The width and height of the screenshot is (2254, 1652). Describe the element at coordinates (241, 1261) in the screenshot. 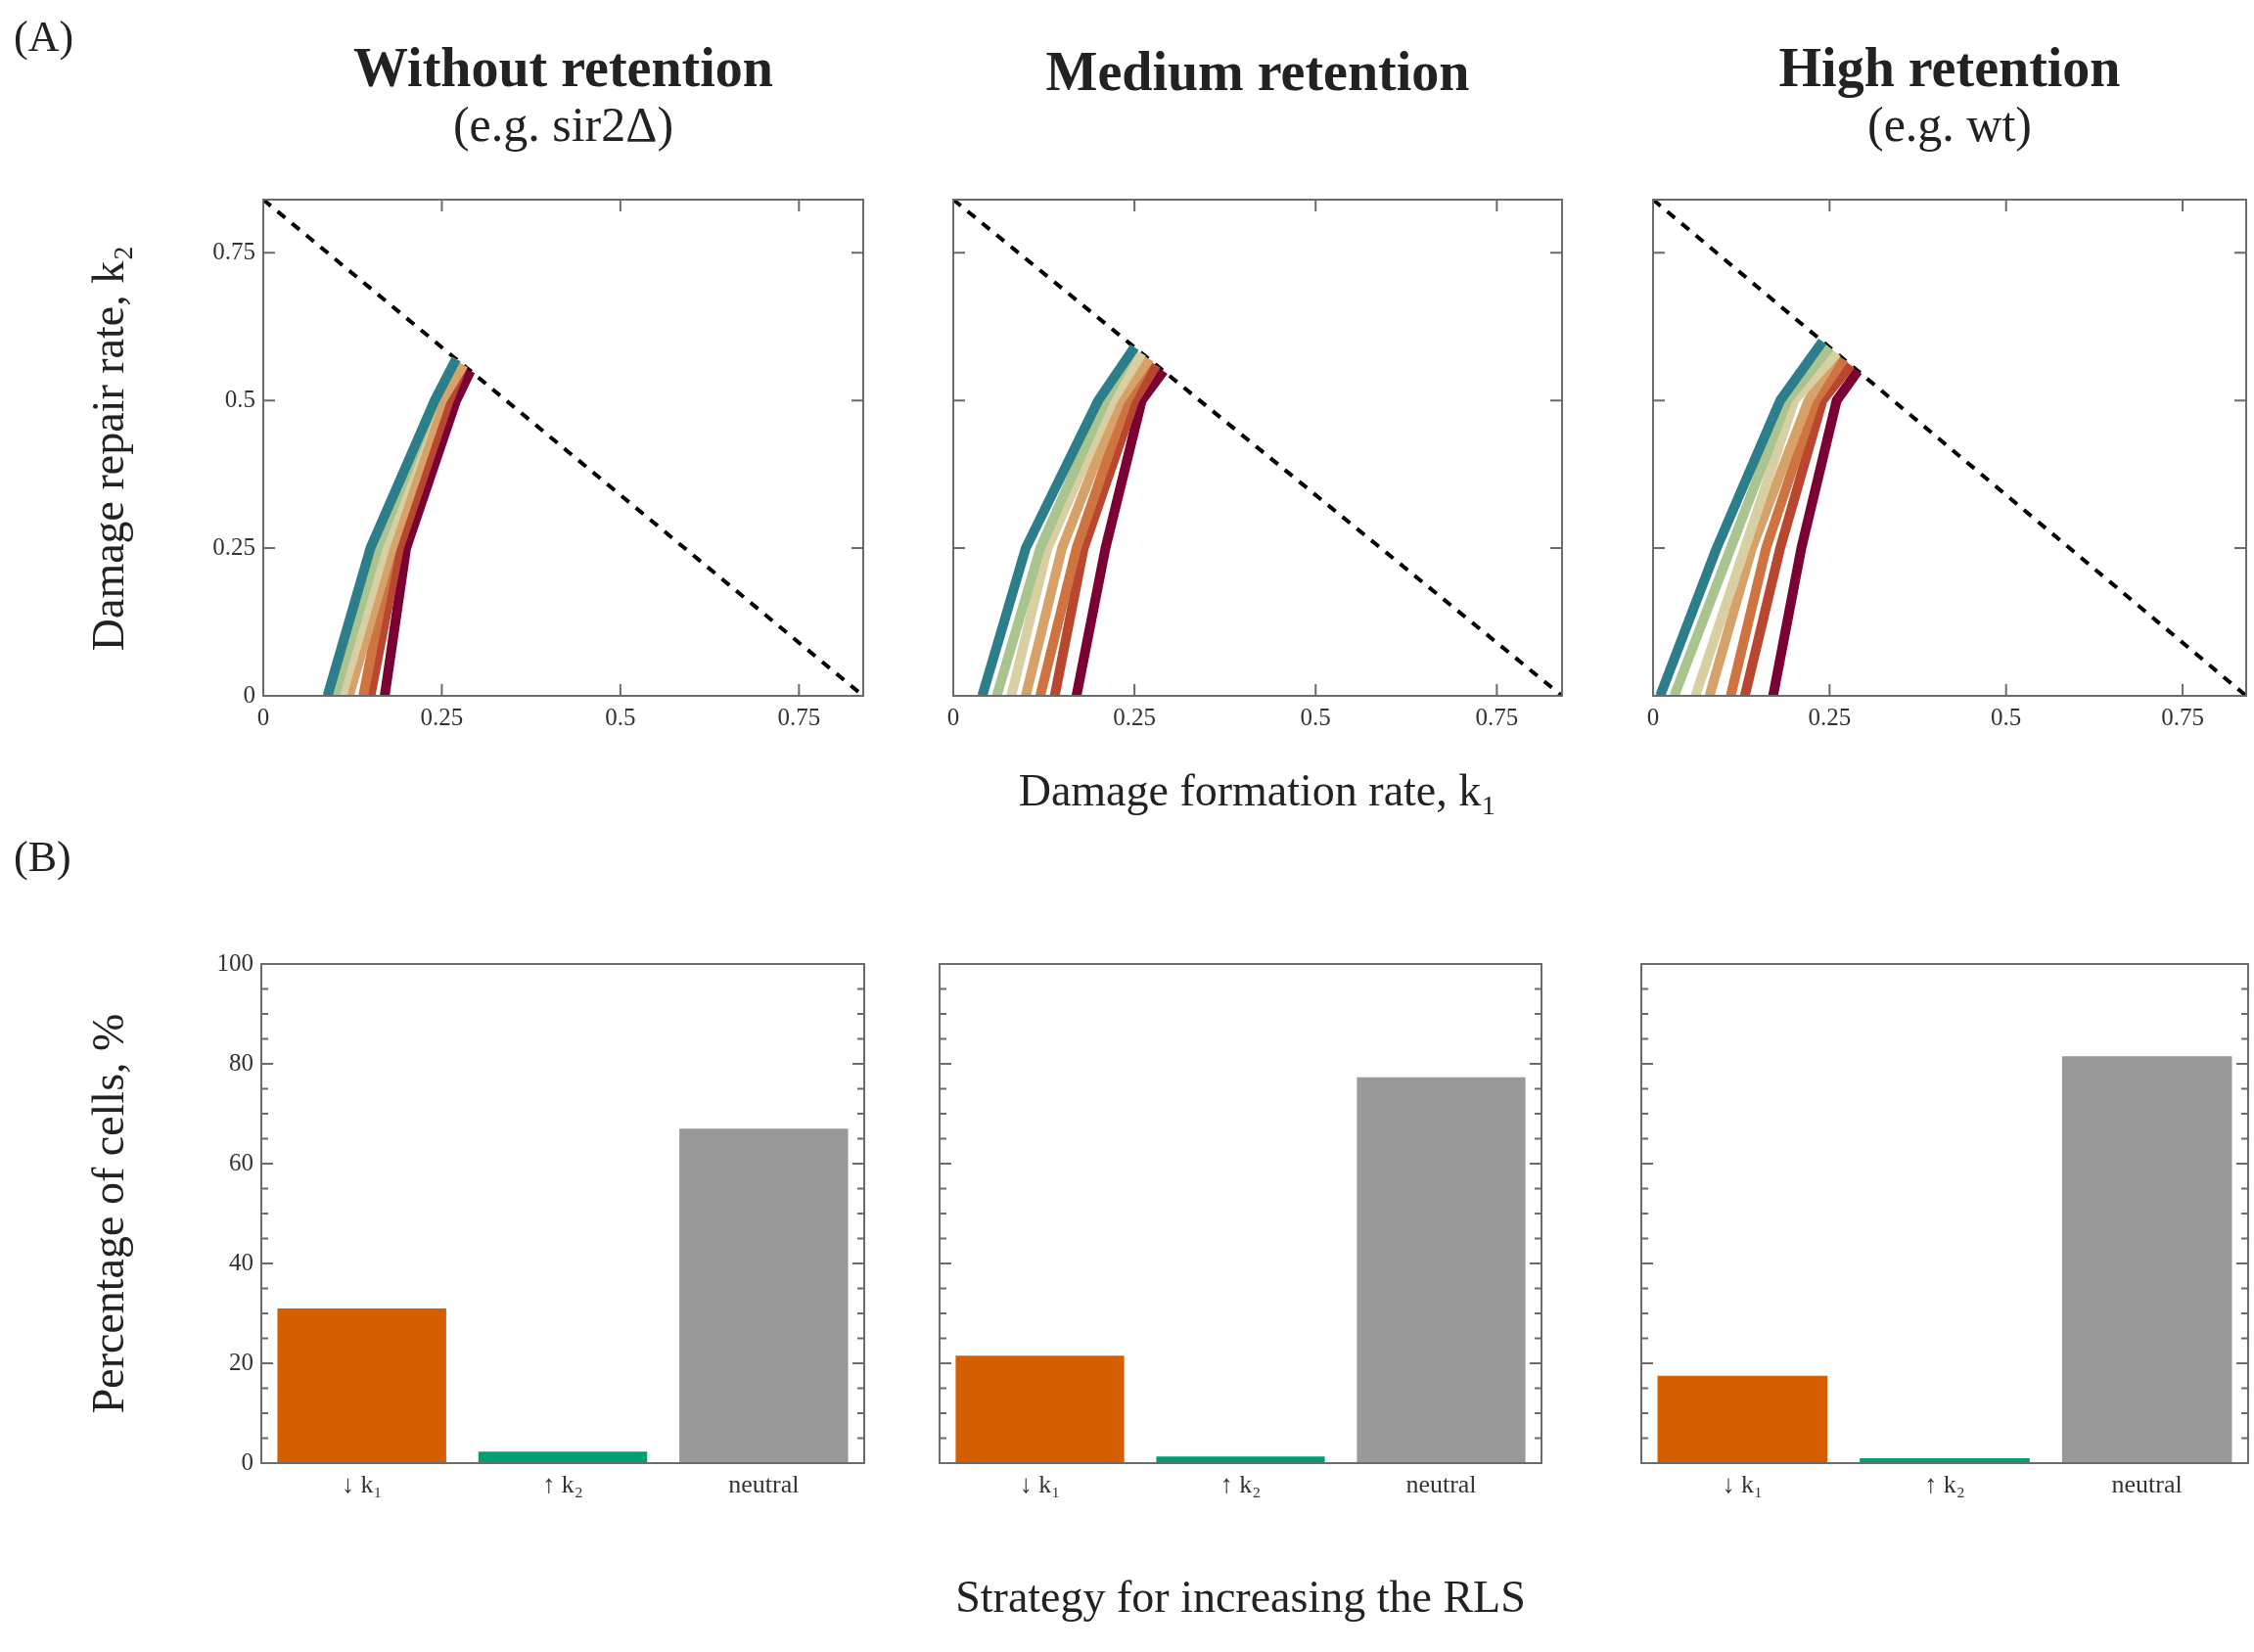

I see `y-tick-label: 40` at that location.